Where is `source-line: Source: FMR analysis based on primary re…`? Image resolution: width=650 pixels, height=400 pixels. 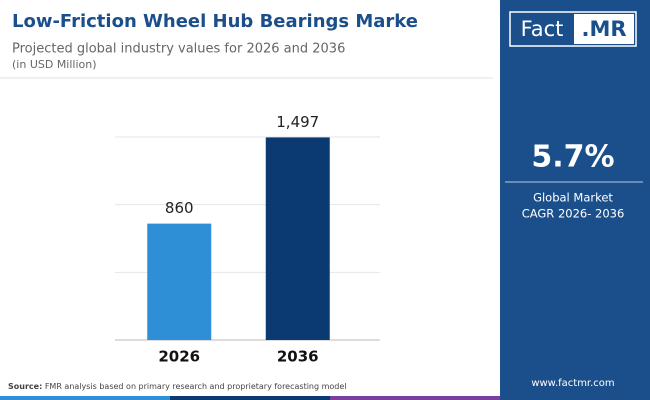
source-line: Source: FMR analysis based on primary re… is located at coordinates (177, 386).